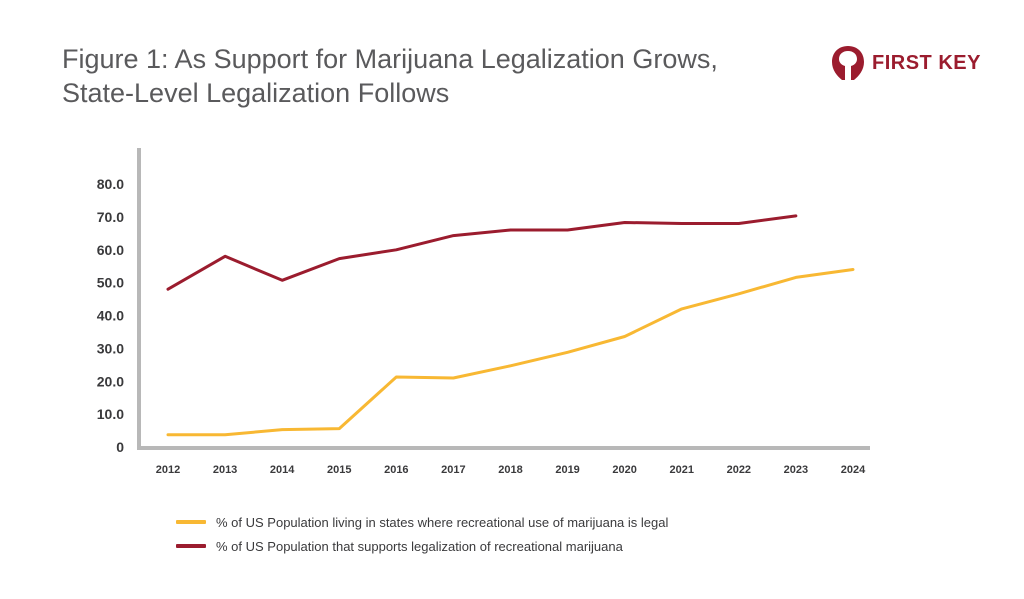  I want to click on x-tick-label: 2022, so click(739, 470).